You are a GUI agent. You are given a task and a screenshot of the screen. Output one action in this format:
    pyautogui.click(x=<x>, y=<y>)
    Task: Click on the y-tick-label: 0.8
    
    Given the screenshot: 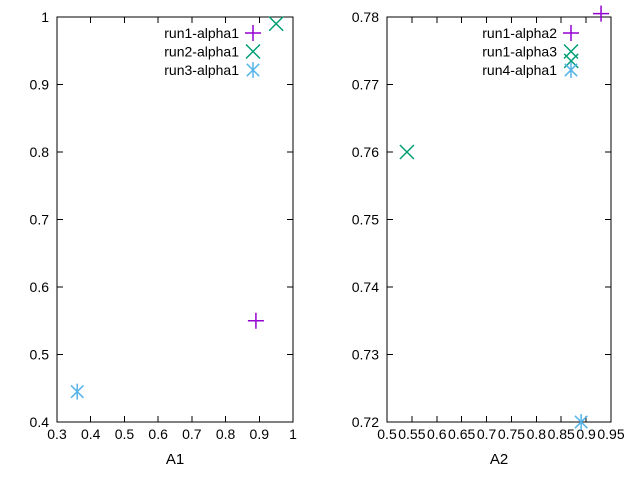 What is the action you would take?
    pyautogui.click(x=40, y=152)
    